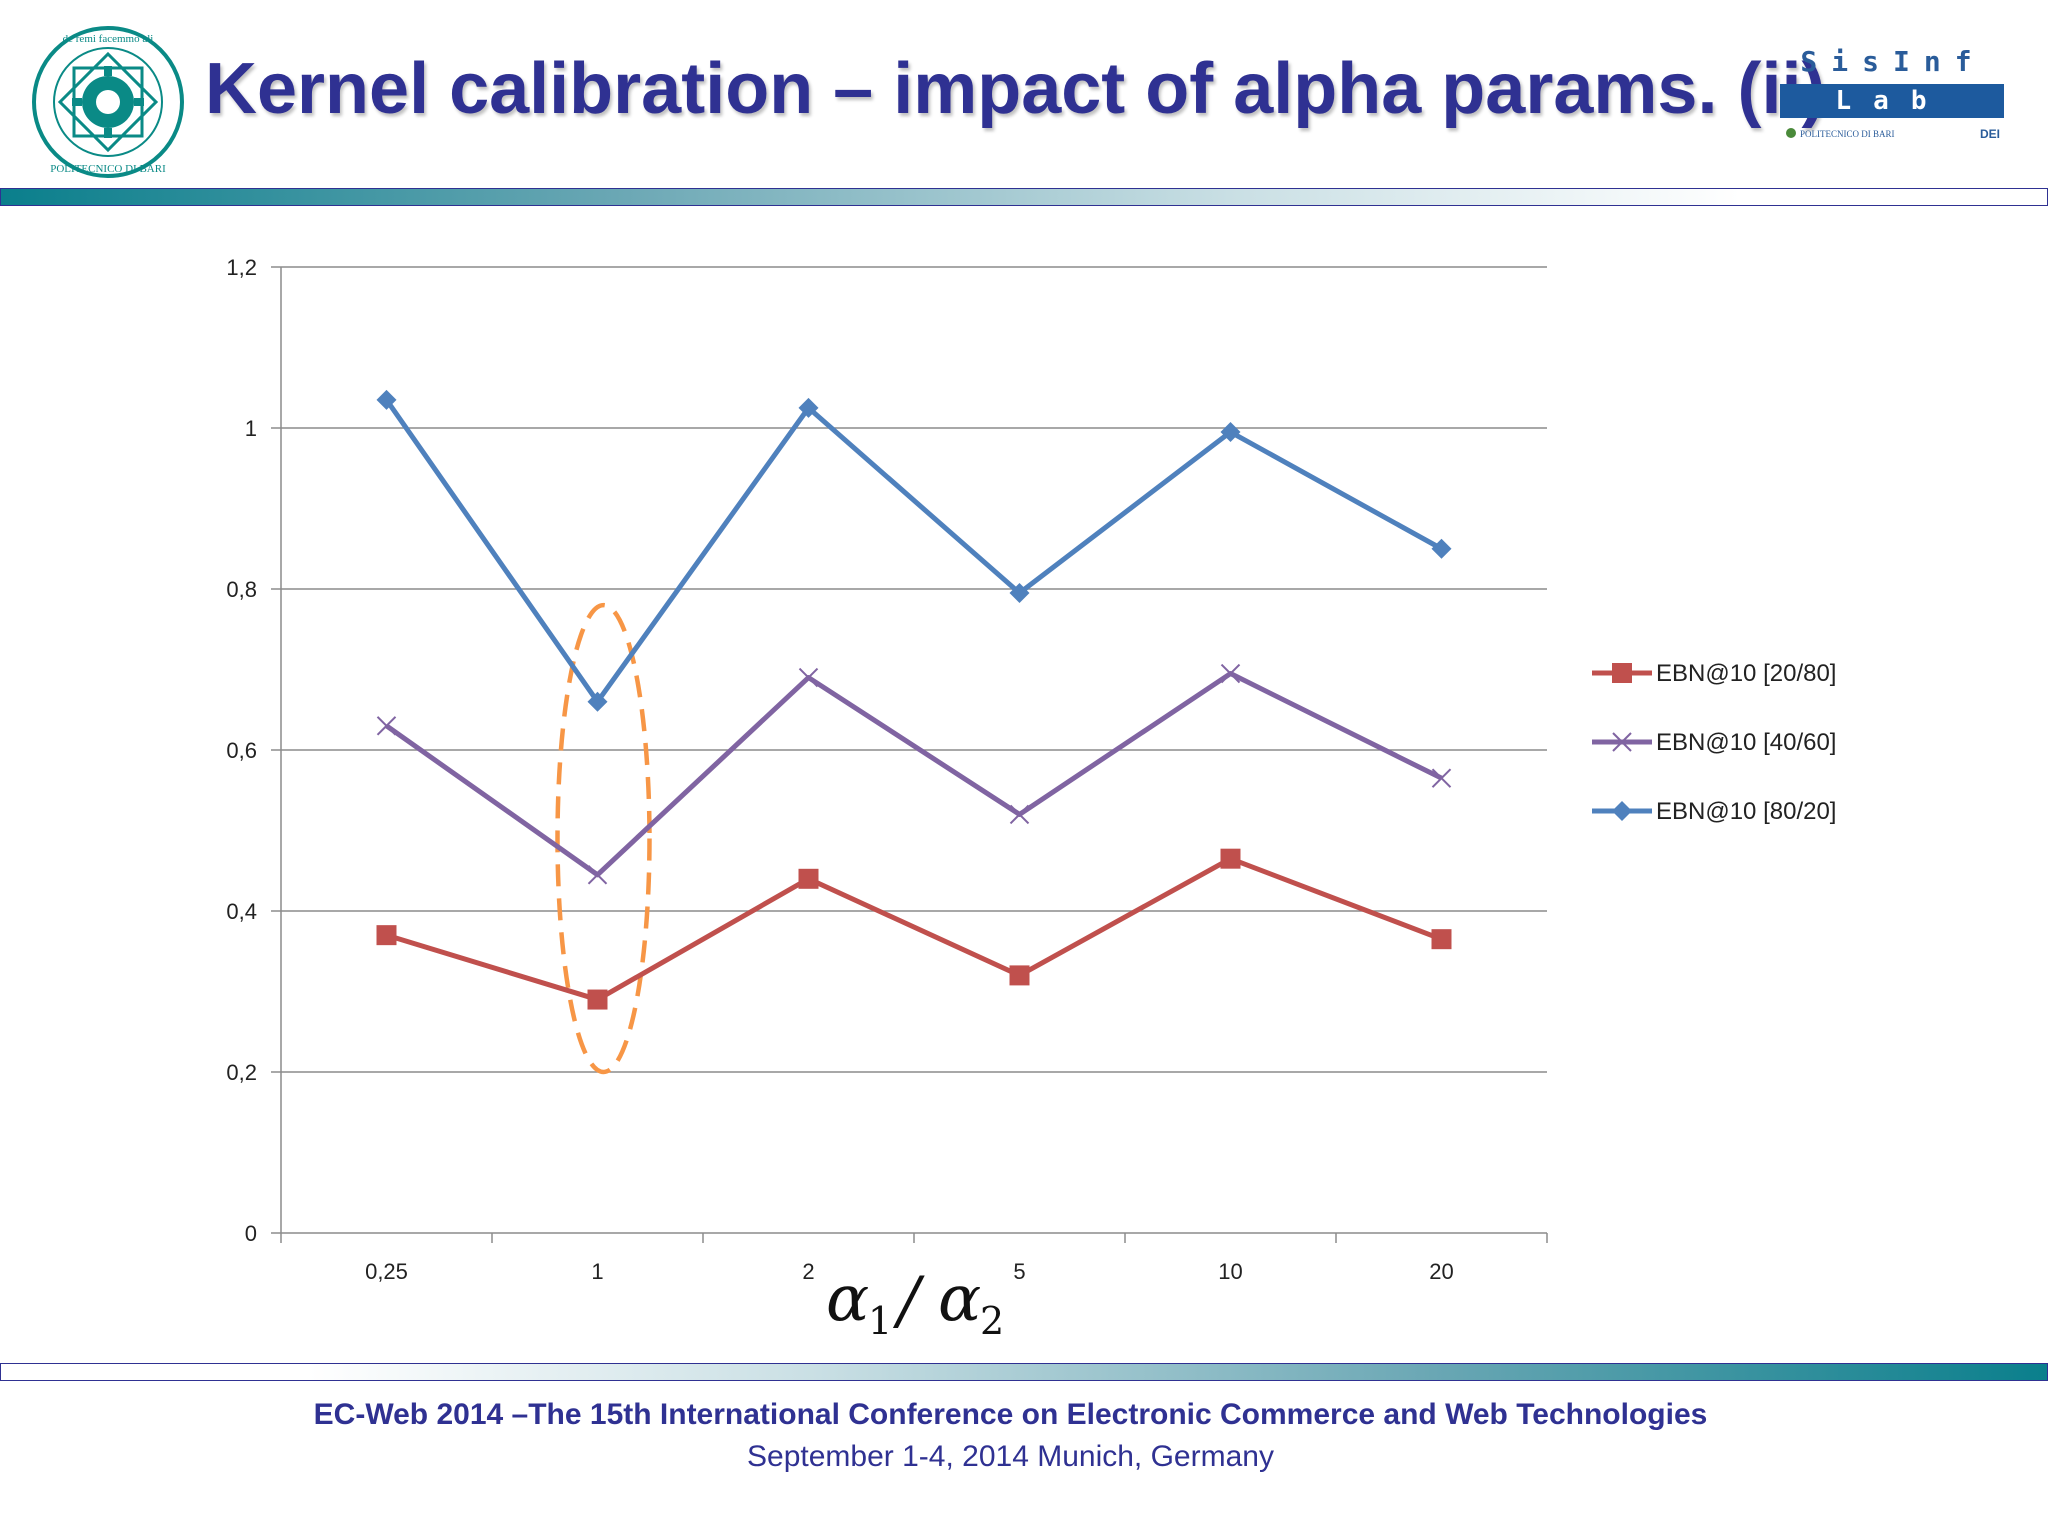 The width and height of the screenshot is (2048, 1536). I want to click on y-tick-label: 1,2, so click(241, 267).